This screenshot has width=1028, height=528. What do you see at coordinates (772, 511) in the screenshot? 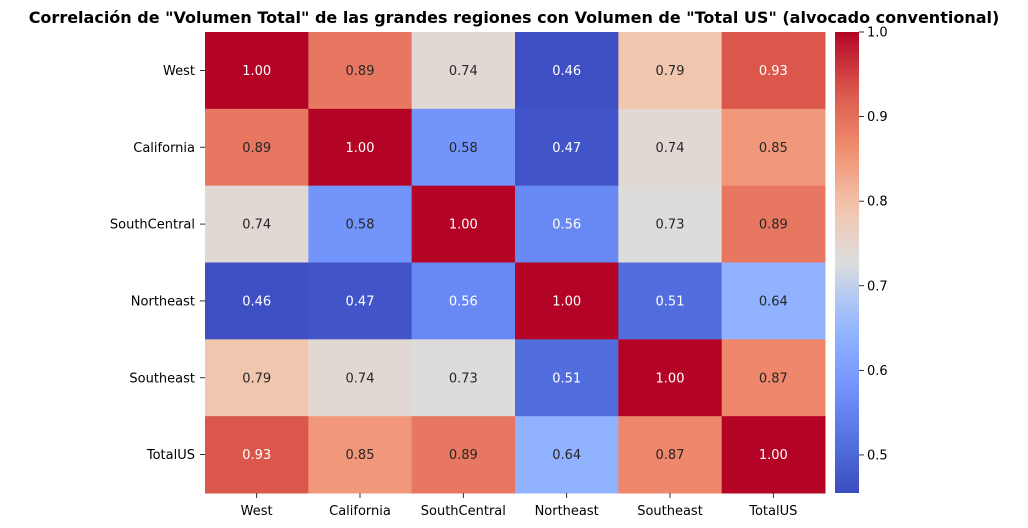
I see `x-tick-label: TotalUS` at bounding box center [772, 511].